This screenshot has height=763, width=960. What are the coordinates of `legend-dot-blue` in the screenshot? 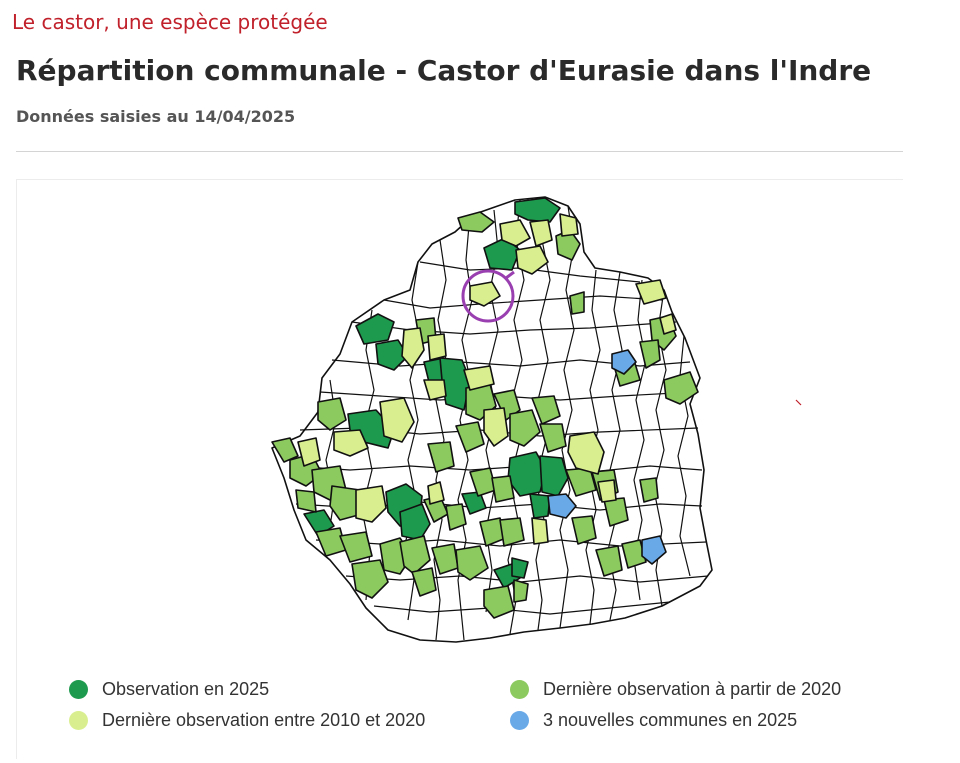 It's located at (519, 720).